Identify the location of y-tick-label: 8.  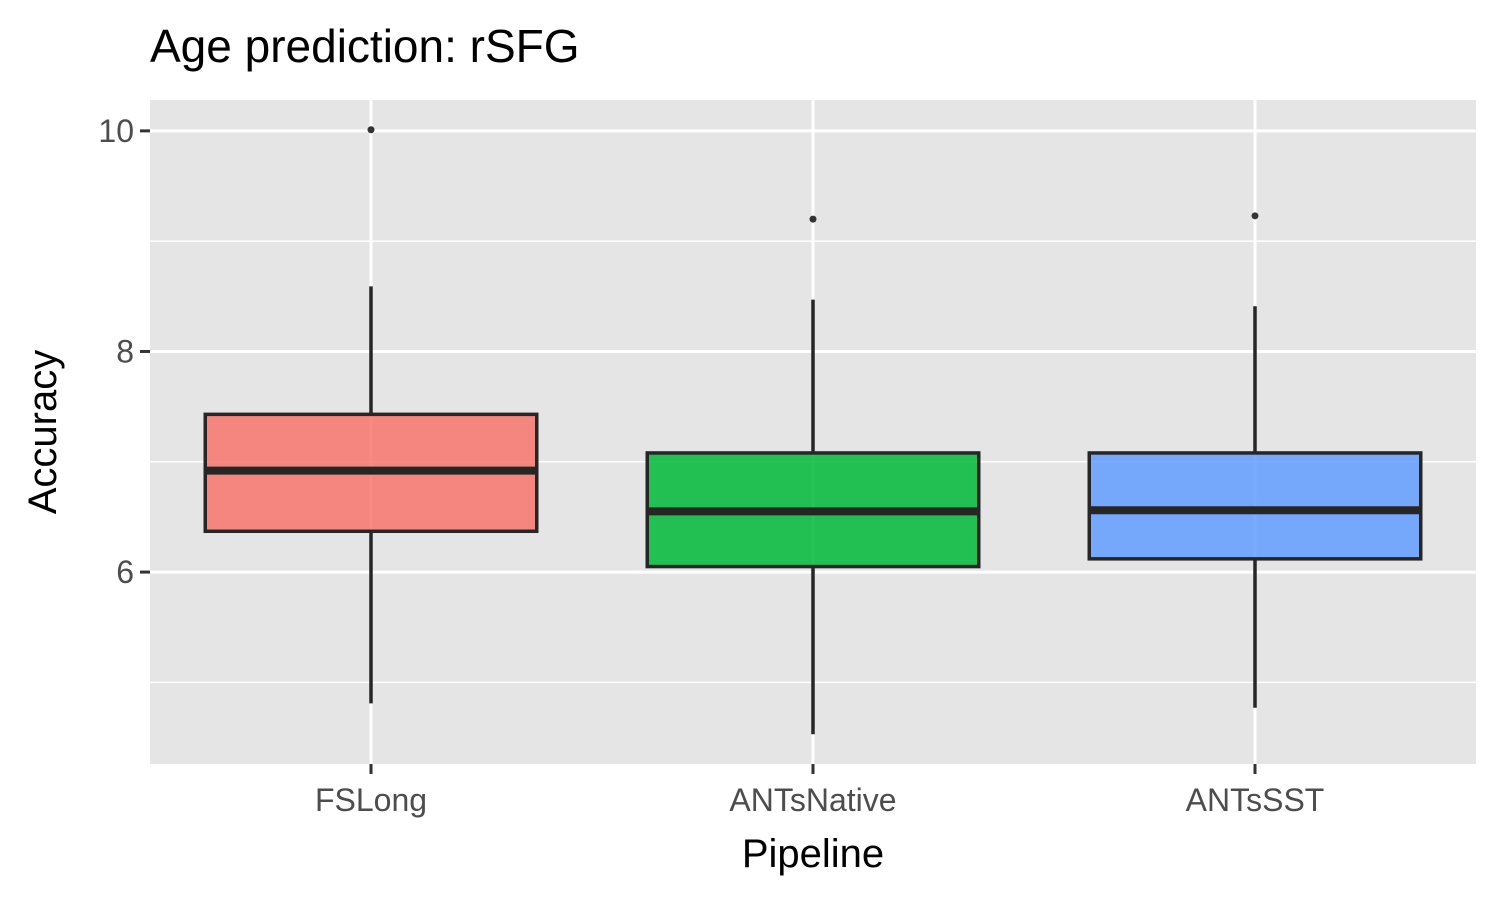
(125, 351).